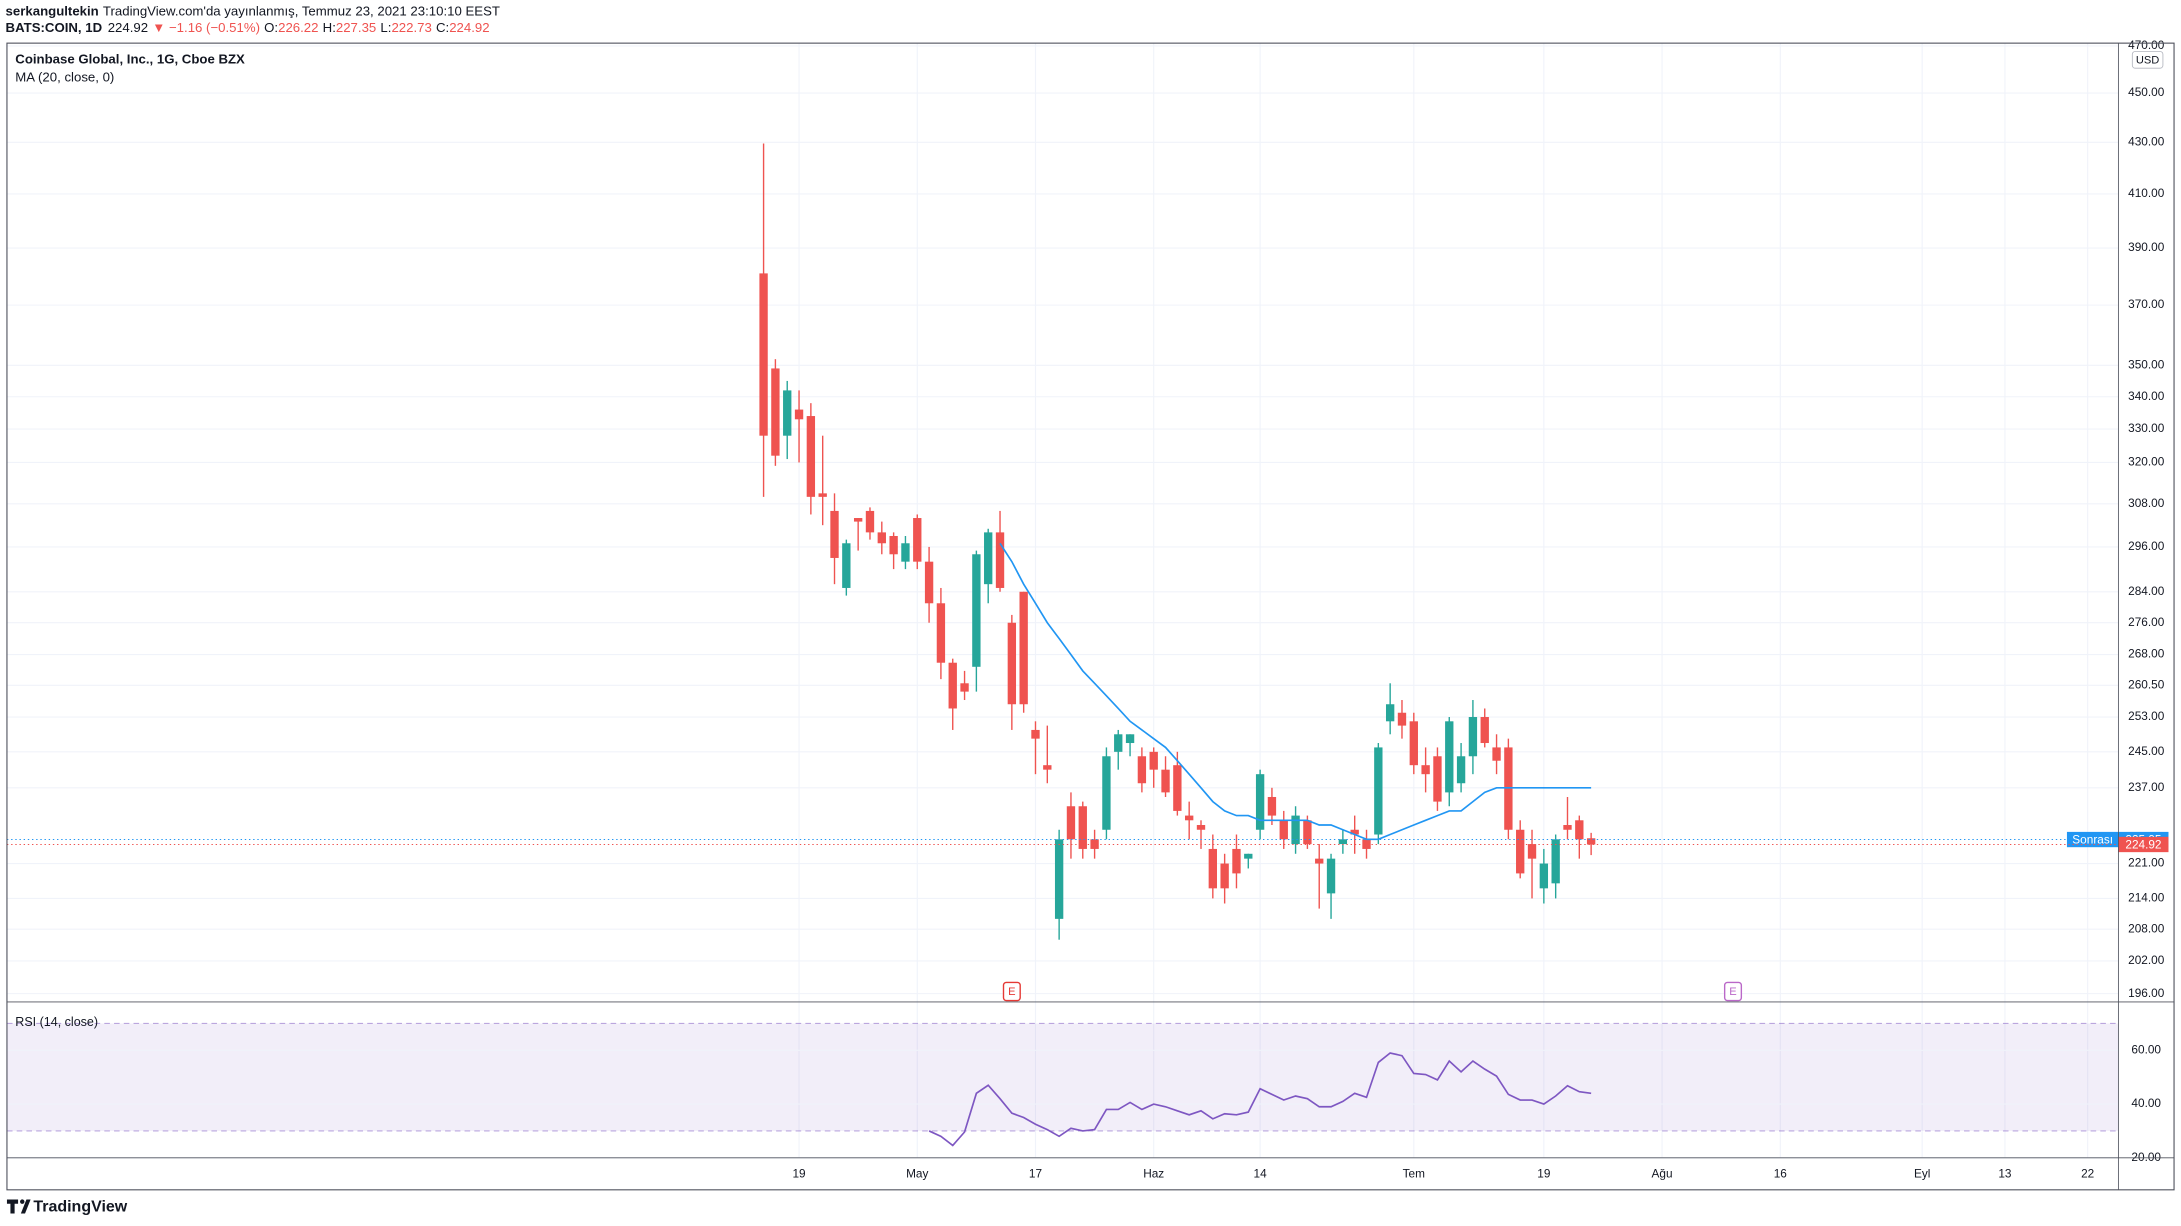  I want to click on x-tick-label: May, so click(917, 1174).